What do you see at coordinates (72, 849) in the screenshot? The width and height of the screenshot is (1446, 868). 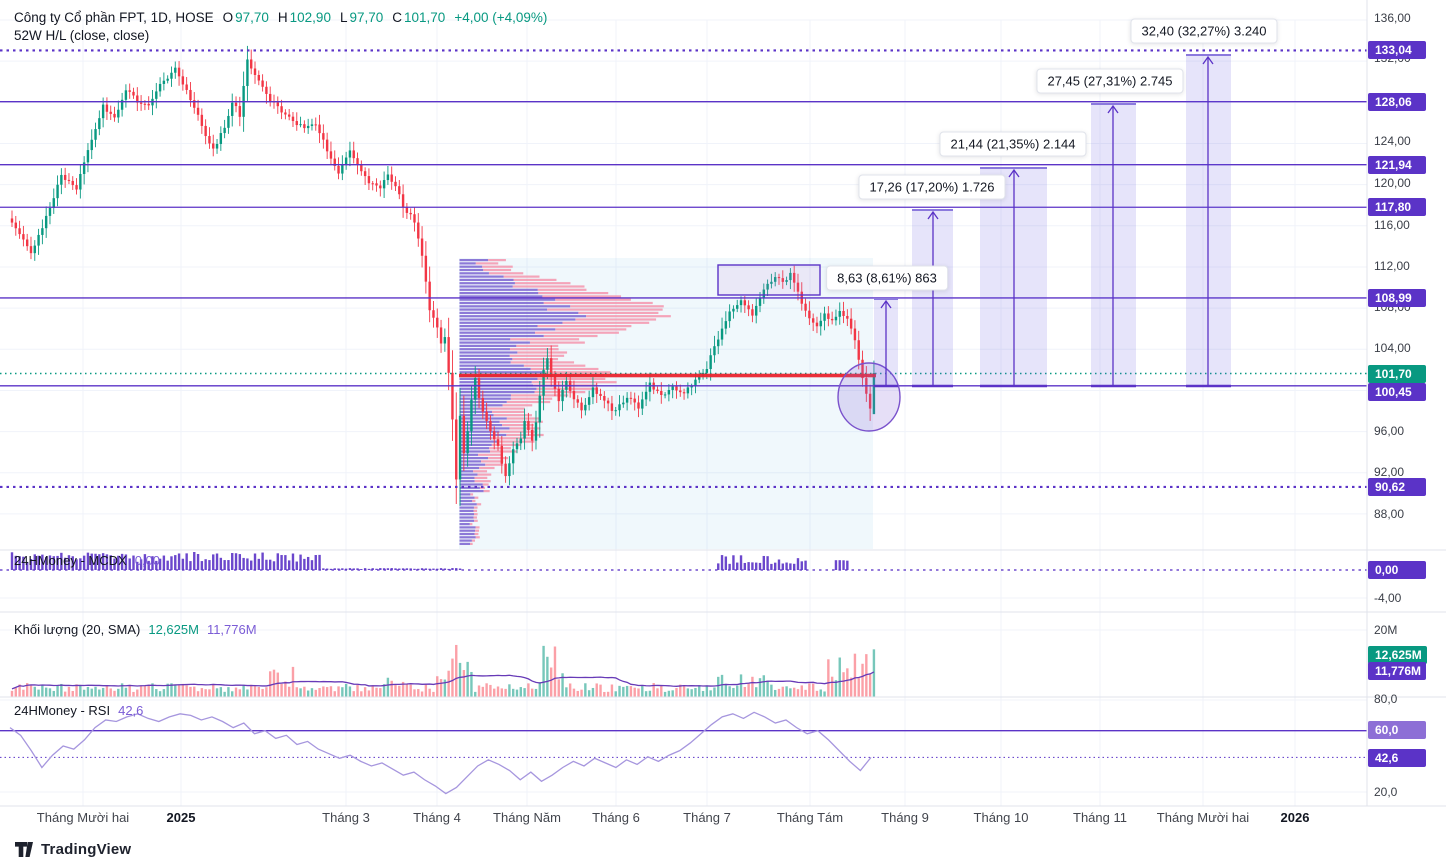 I see `tradingview-logo: TradingView` at bounding box center [72, 849].